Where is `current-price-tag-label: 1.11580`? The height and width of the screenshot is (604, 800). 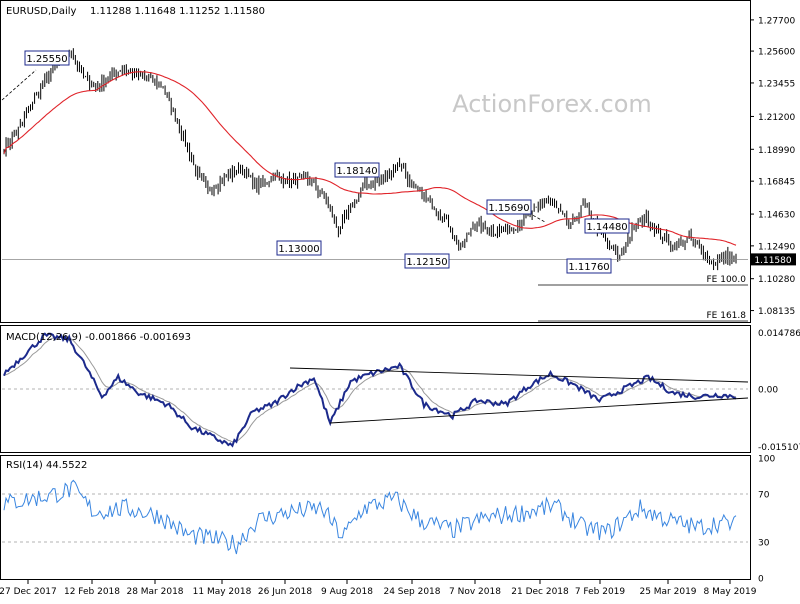 current-price-tag-label: 1.11580 is located at coordinates (772, 261).